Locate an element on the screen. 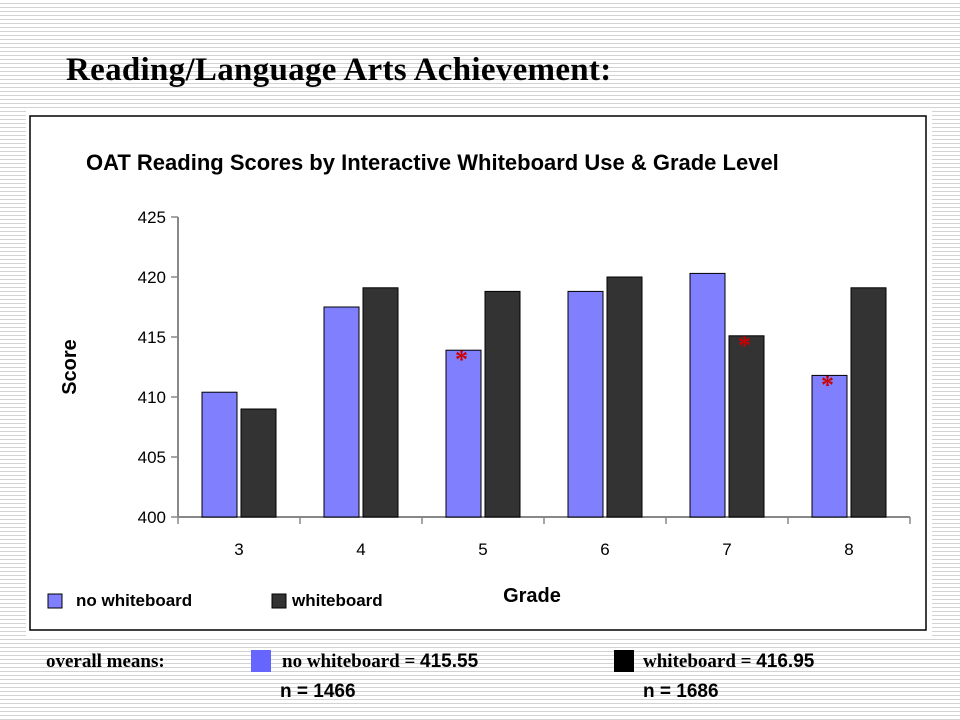 This screenshot has width=960, height=720. x-axis-title: Grade is located at coordinates (532, 596).